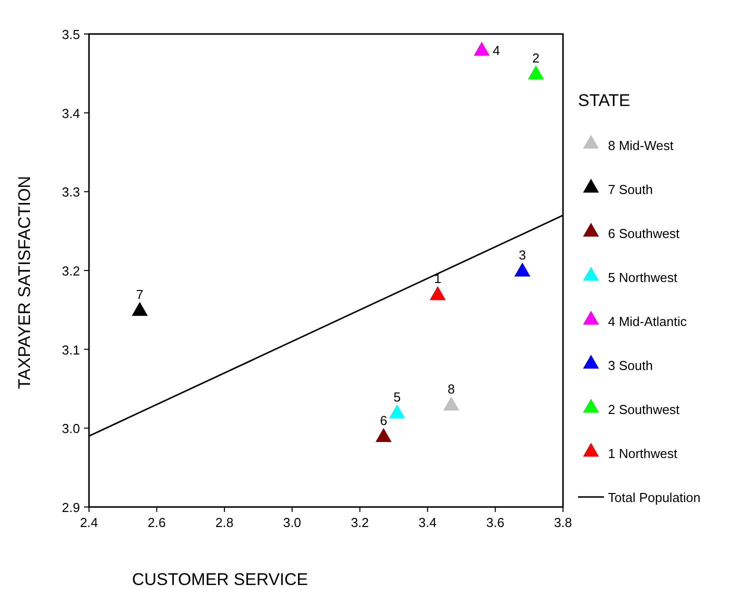 The image size is (738, 590). I want to click on annotation: 2, so click(536, 58).